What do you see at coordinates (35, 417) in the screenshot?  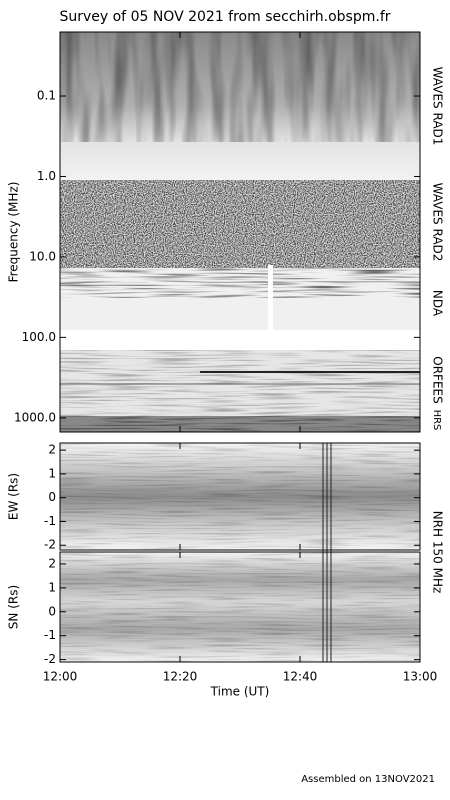 I see `y-tick-label: 1000.0` at bounding box center [35, 417].